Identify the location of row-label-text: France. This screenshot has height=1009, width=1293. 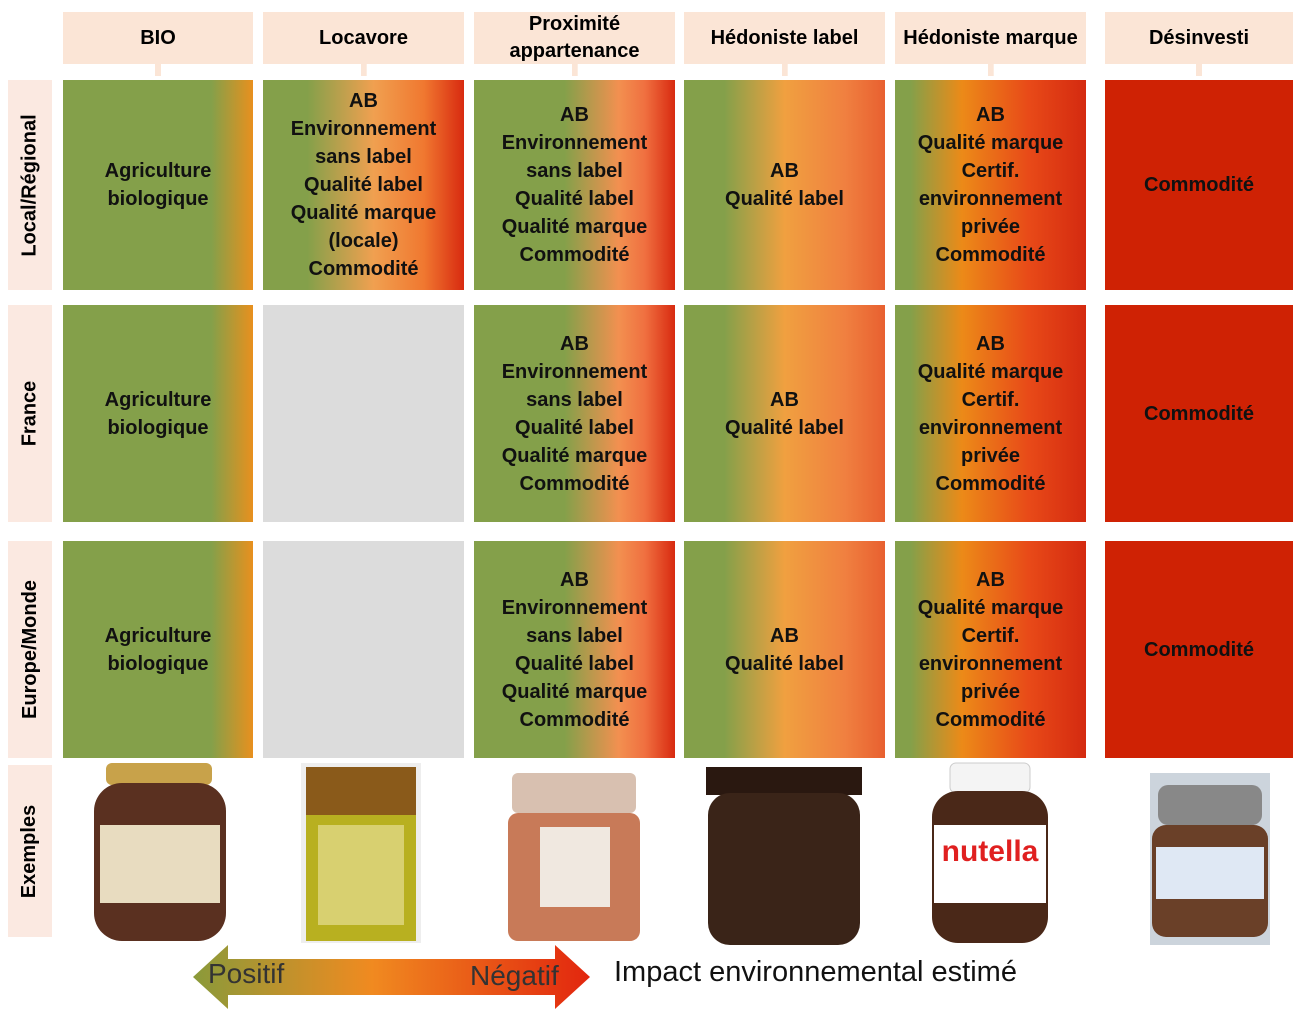
(29, 413).